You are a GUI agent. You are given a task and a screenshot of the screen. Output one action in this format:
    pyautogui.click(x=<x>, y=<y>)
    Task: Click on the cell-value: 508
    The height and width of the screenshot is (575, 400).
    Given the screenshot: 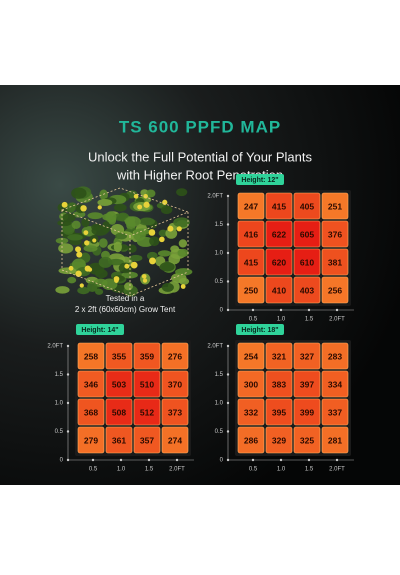 What is the action you would take?
    pyautogui.click(x=119, y=412)
    